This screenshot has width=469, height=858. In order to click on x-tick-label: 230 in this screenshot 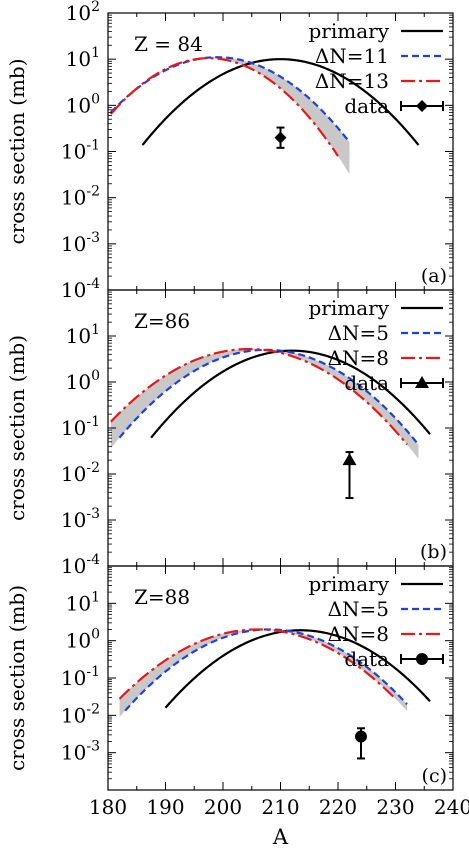, I will do `click(395, 807)`.